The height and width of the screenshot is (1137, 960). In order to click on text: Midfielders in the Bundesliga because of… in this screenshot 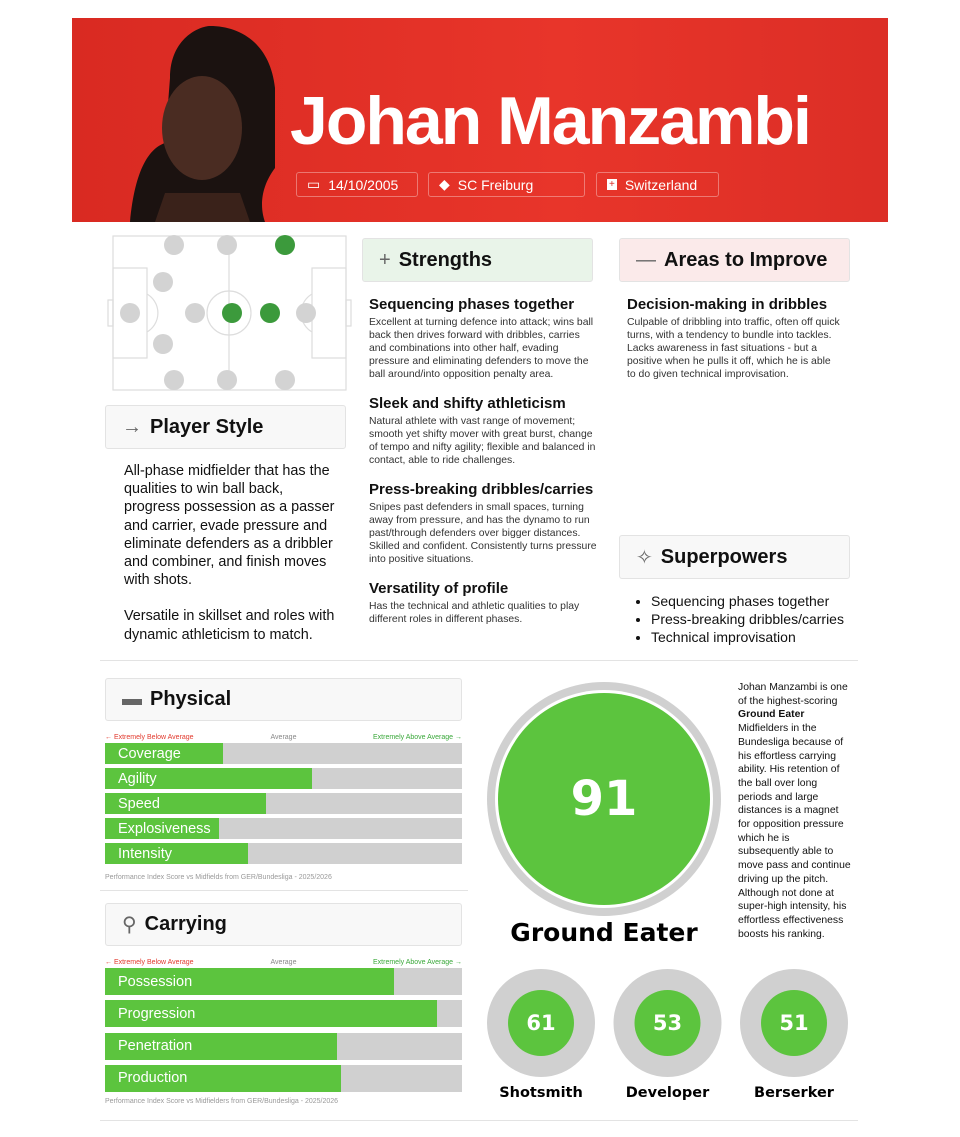, I will do `click(794, 831)`.